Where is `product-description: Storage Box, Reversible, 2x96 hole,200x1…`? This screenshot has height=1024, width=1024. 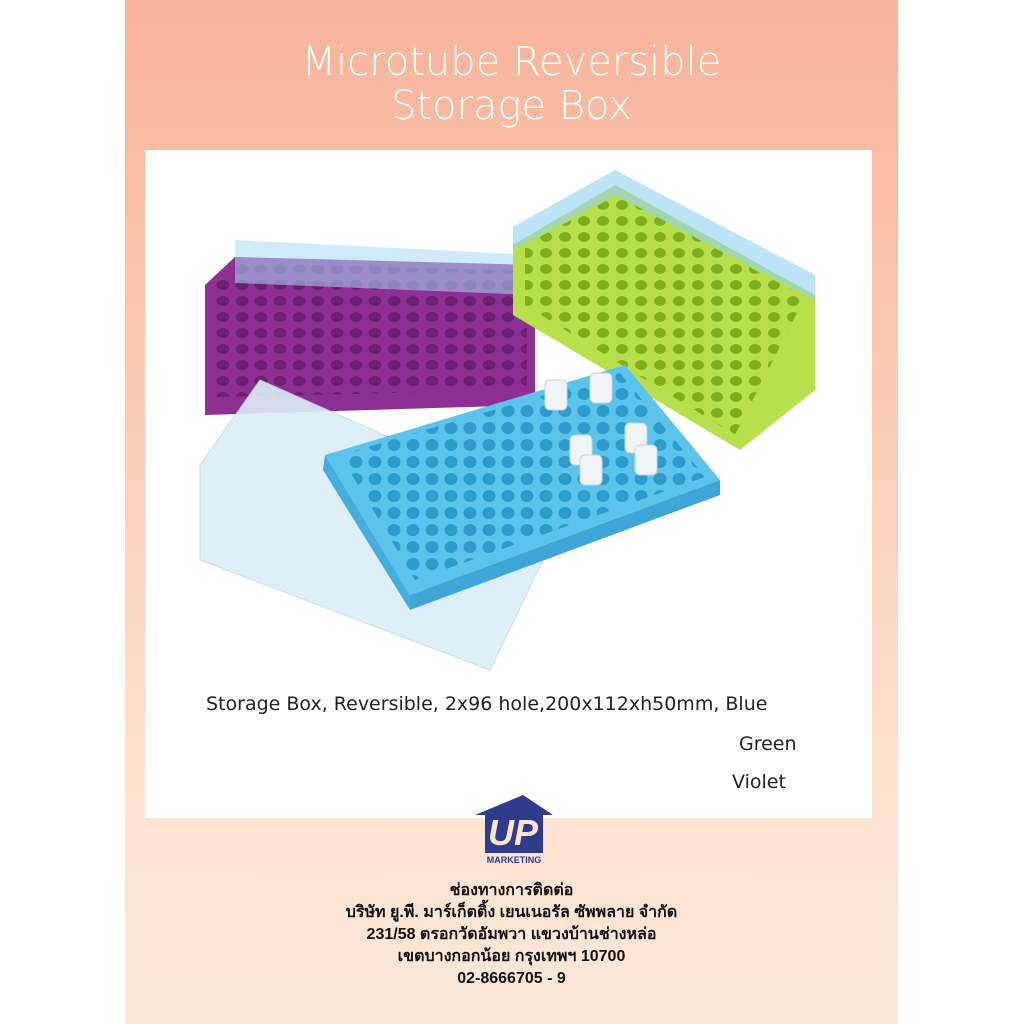
product-description: Storage Box, Reversible, 2x96 hole,200x1… is located at coordinates (487, 704).